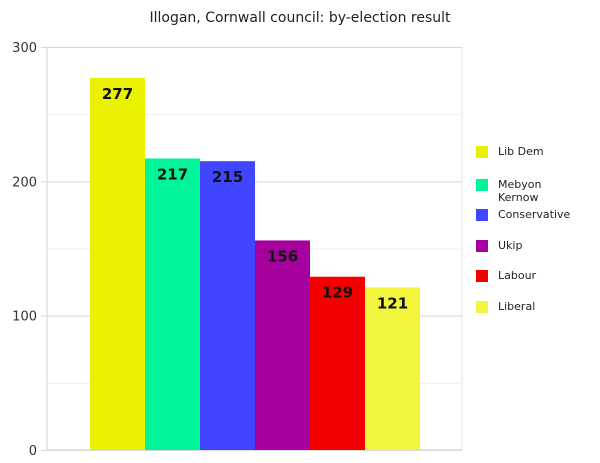 The height and width of the screenshot is (463, 600). Describe the element at coordinates (24, 48) in the screenshot. I see `y-tick-label: 300` at that location.